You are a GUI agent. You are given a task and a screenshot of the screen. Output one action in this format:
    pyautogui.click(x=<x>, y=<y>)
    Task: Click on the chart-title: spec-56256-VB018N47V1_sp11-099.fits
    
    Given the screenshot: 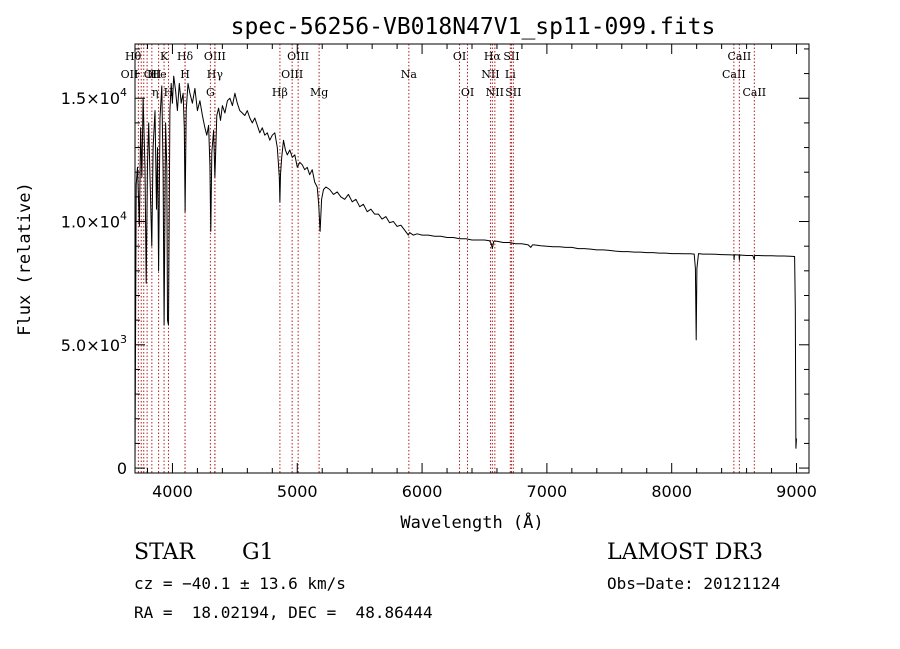 What is the action you would take?
    pyautogui.click(x=473, y=27)
    